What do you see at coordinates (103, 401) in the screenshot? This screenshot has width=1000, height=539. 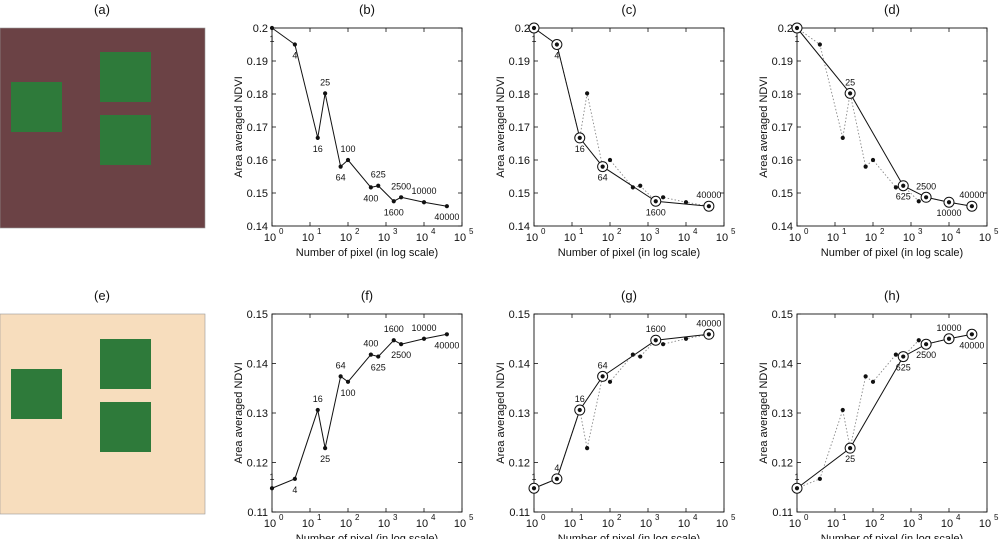 I see `map-e: (e)` at bounding box center [103, 401].